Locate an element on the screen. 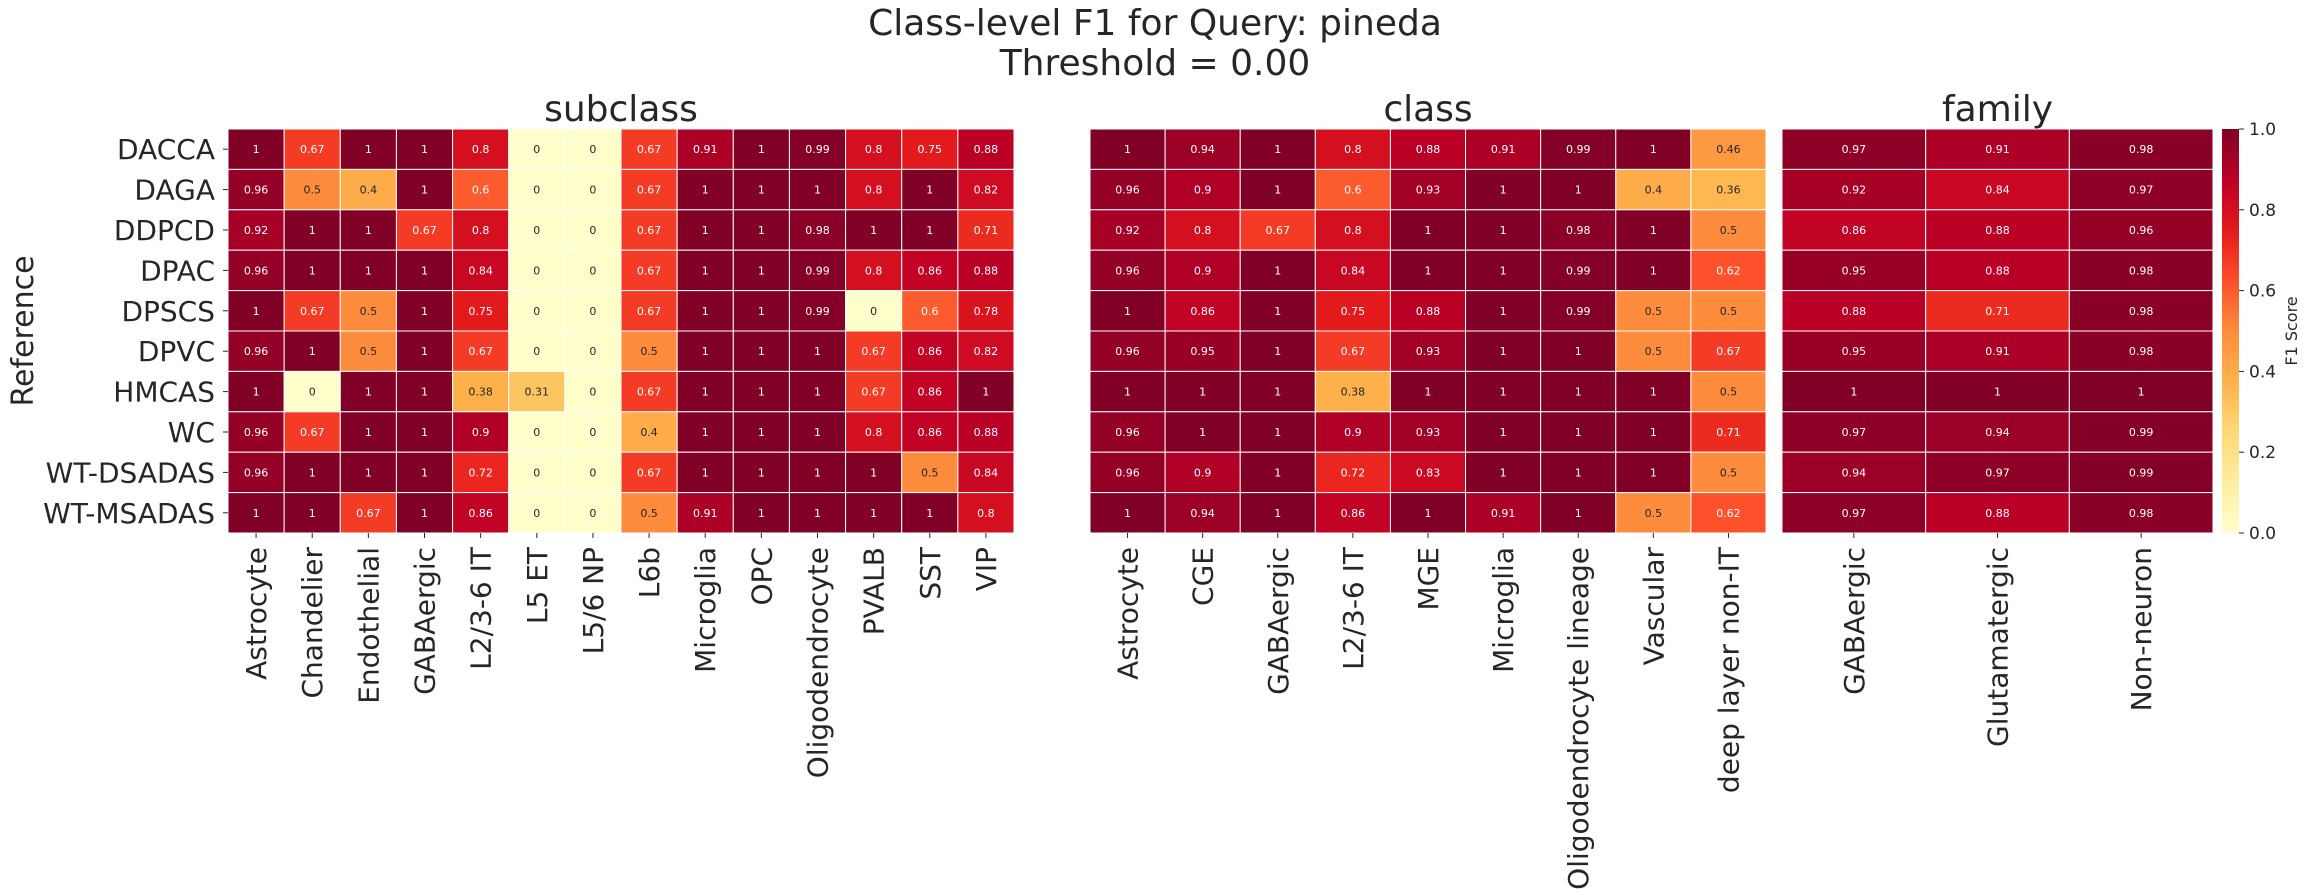 This screenshot has height=895, width=2311. cell-value-label: 0.88 is located at coordinates (1997, 230).